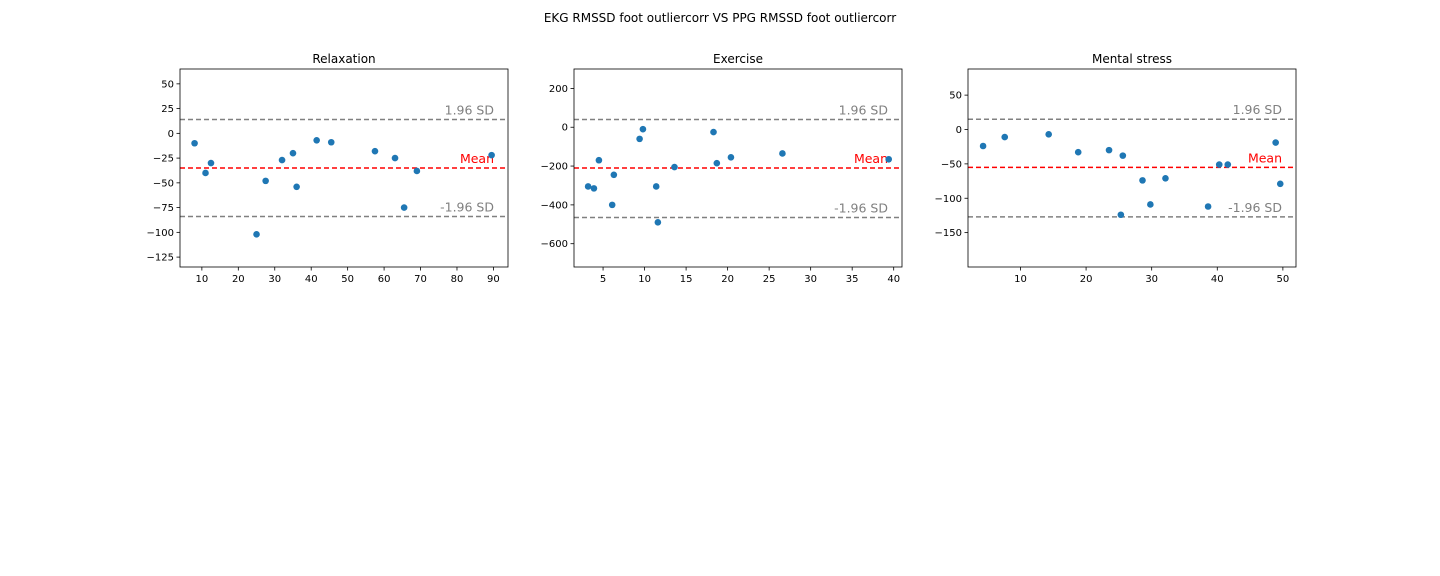 Image resolution: width=1440 pixels, height=576 pixels. What do you see at coordinates (603, 279) in the screenshot?
I see `x-tick-label: 5` at bounding box center [603, 279].